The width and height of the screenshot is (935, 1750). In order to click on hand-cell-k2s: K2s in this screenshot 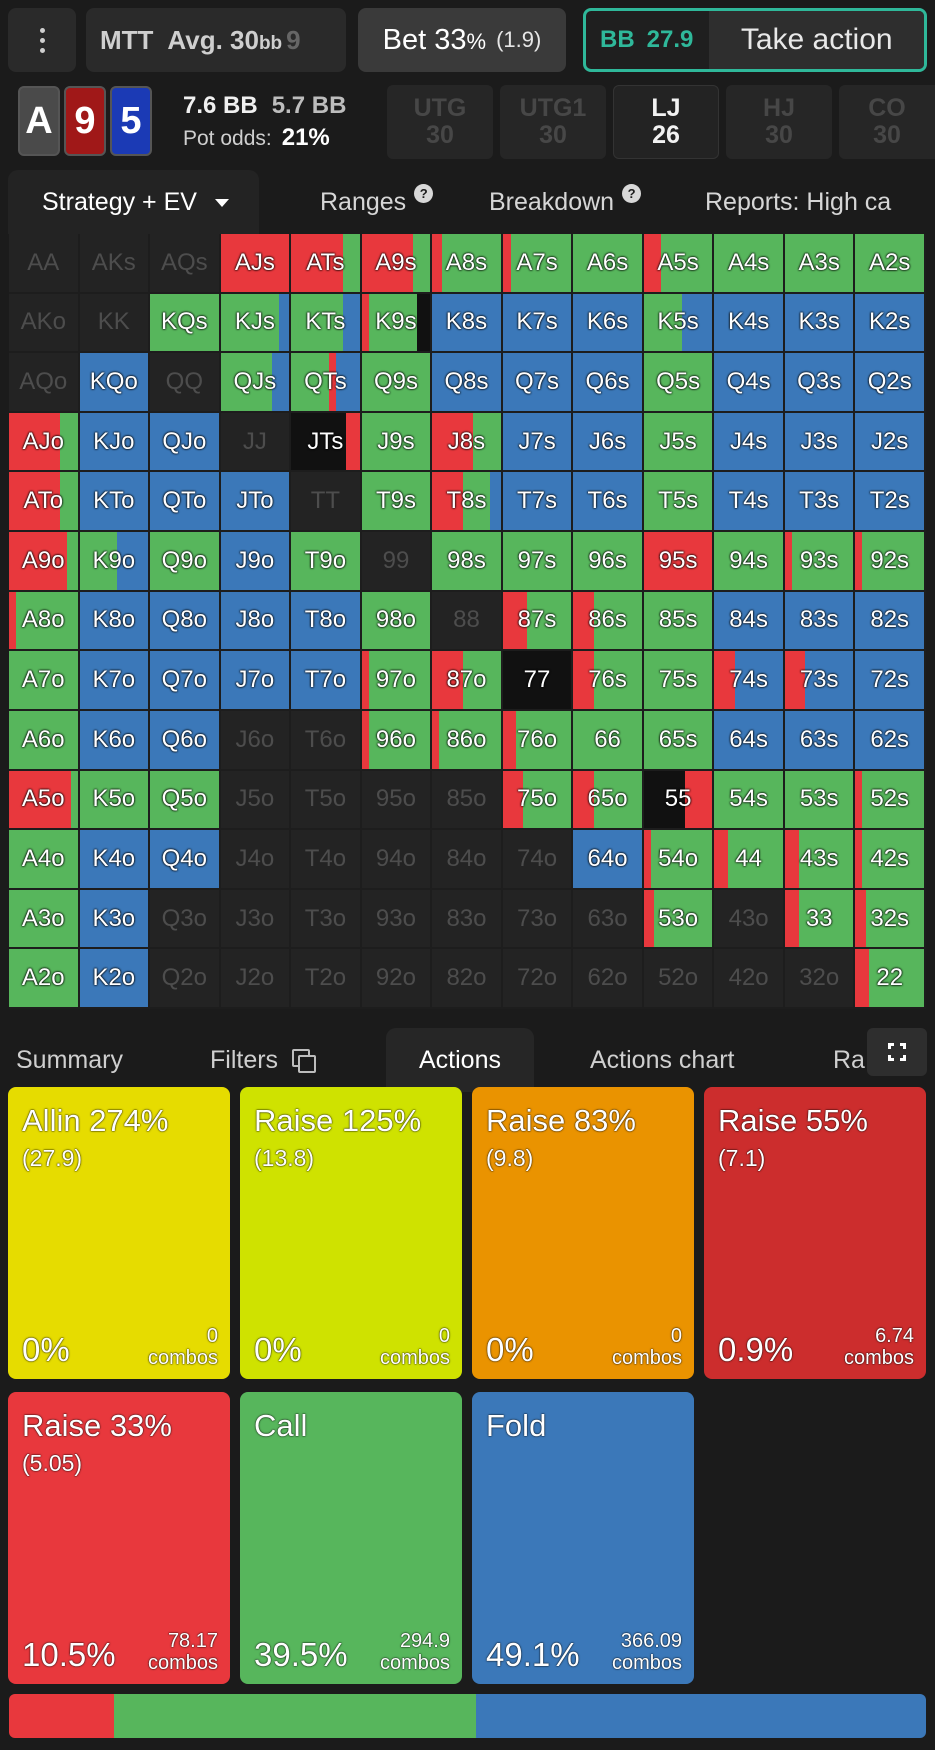, I will do `click(889, 322)`.